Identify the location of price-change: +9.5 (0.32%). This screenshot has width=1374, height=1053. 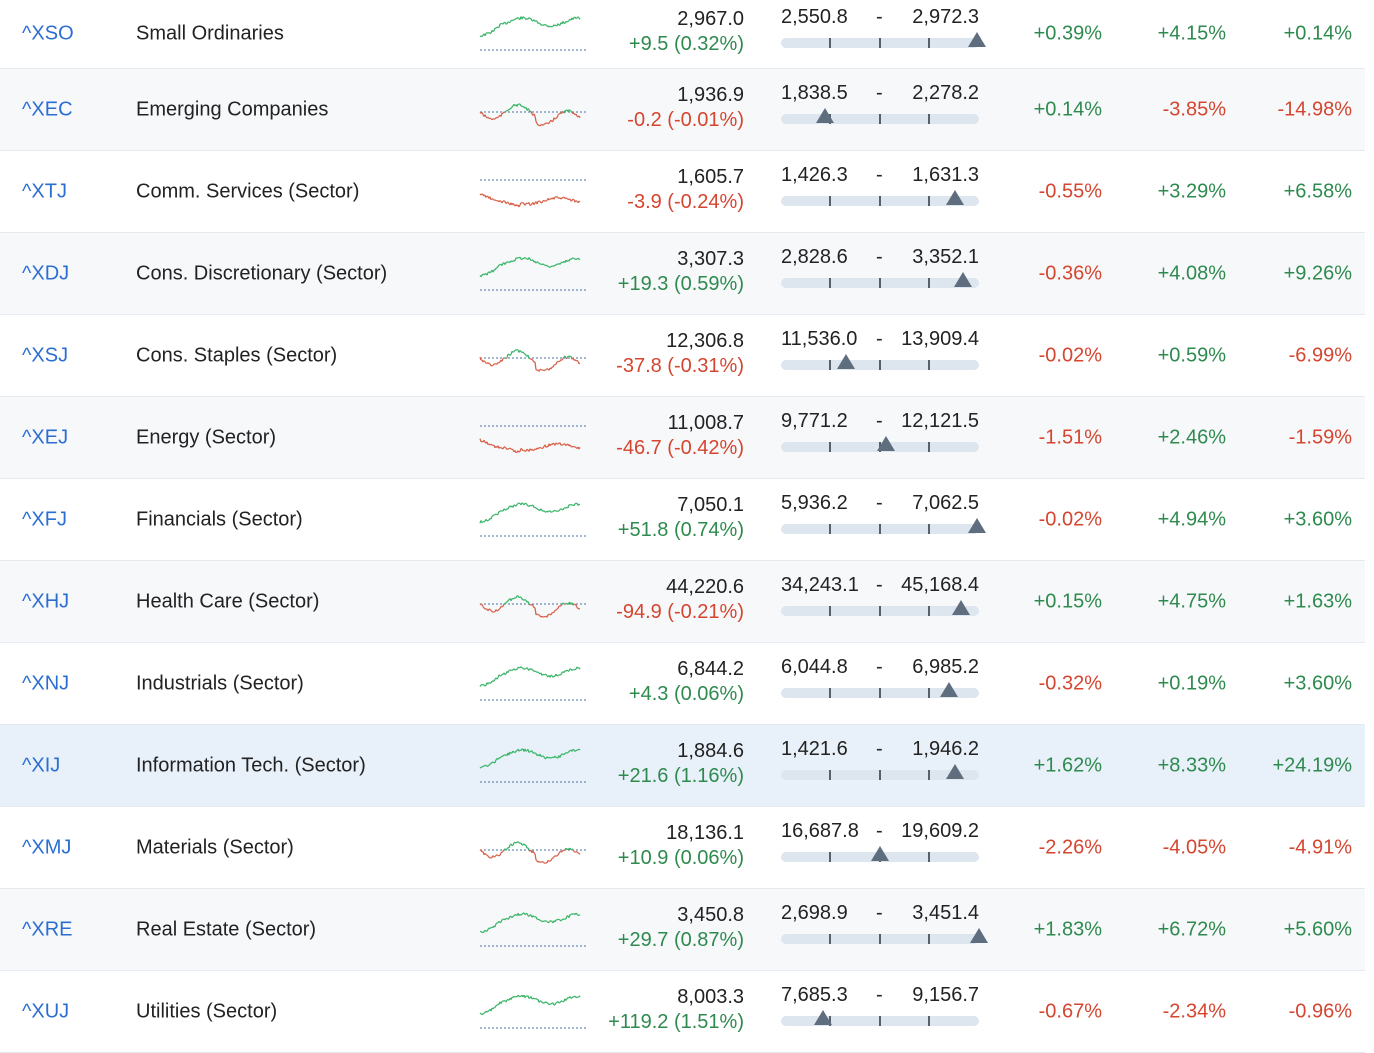
(686, 44).